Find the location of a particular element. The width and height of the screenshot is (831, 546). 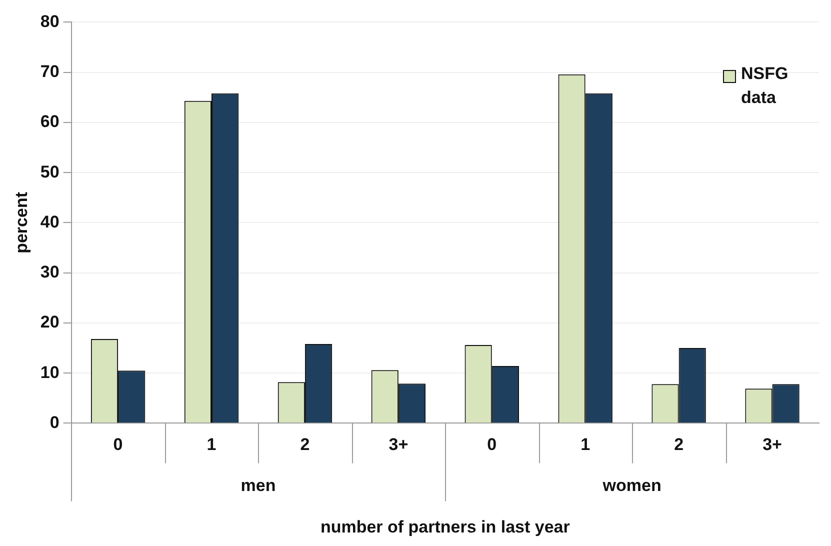

y-tick-label: 40 is located at coordinates (50, 222).